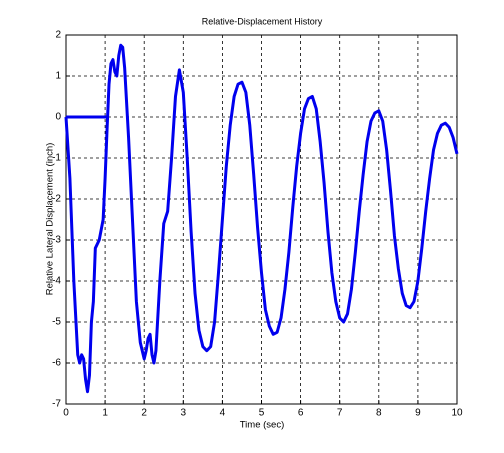  What do you see at coordinates (56, 363) in the screenshot?
I see `y-tick-label: -6` at bounding box center [56, 363].